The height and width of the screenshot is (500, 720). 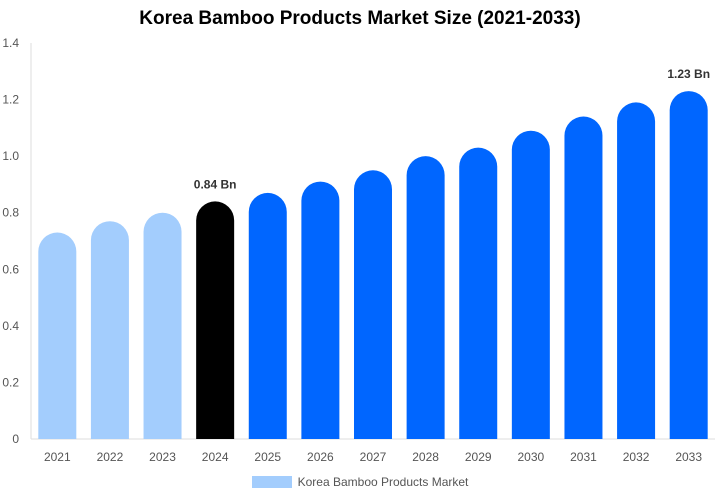 I want to click on bar-2024, so click(x=215, y=320).